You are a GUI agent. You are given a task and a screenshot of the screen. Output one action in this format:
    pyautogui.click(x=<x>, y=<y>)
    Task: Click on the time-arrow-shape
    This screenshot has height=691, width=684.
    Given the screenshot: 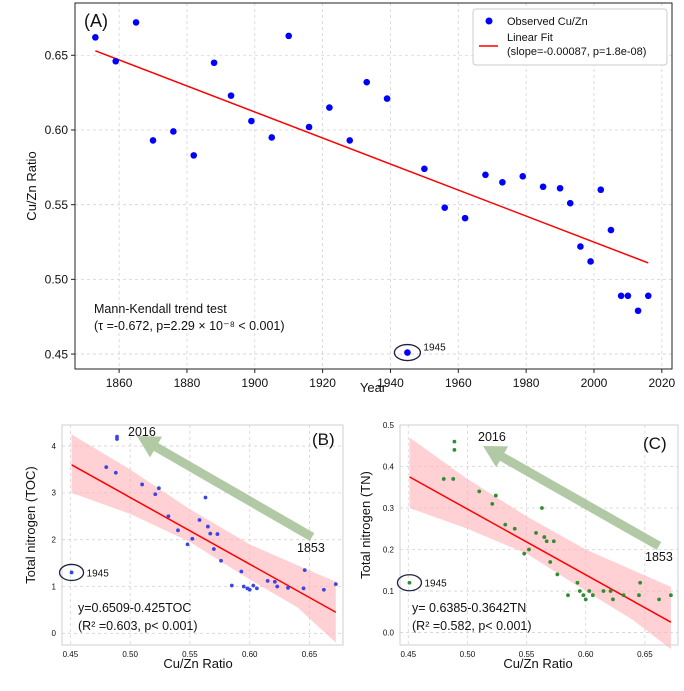 What is the action you would take?
    pyautogui.click(x=572, y=498)
    